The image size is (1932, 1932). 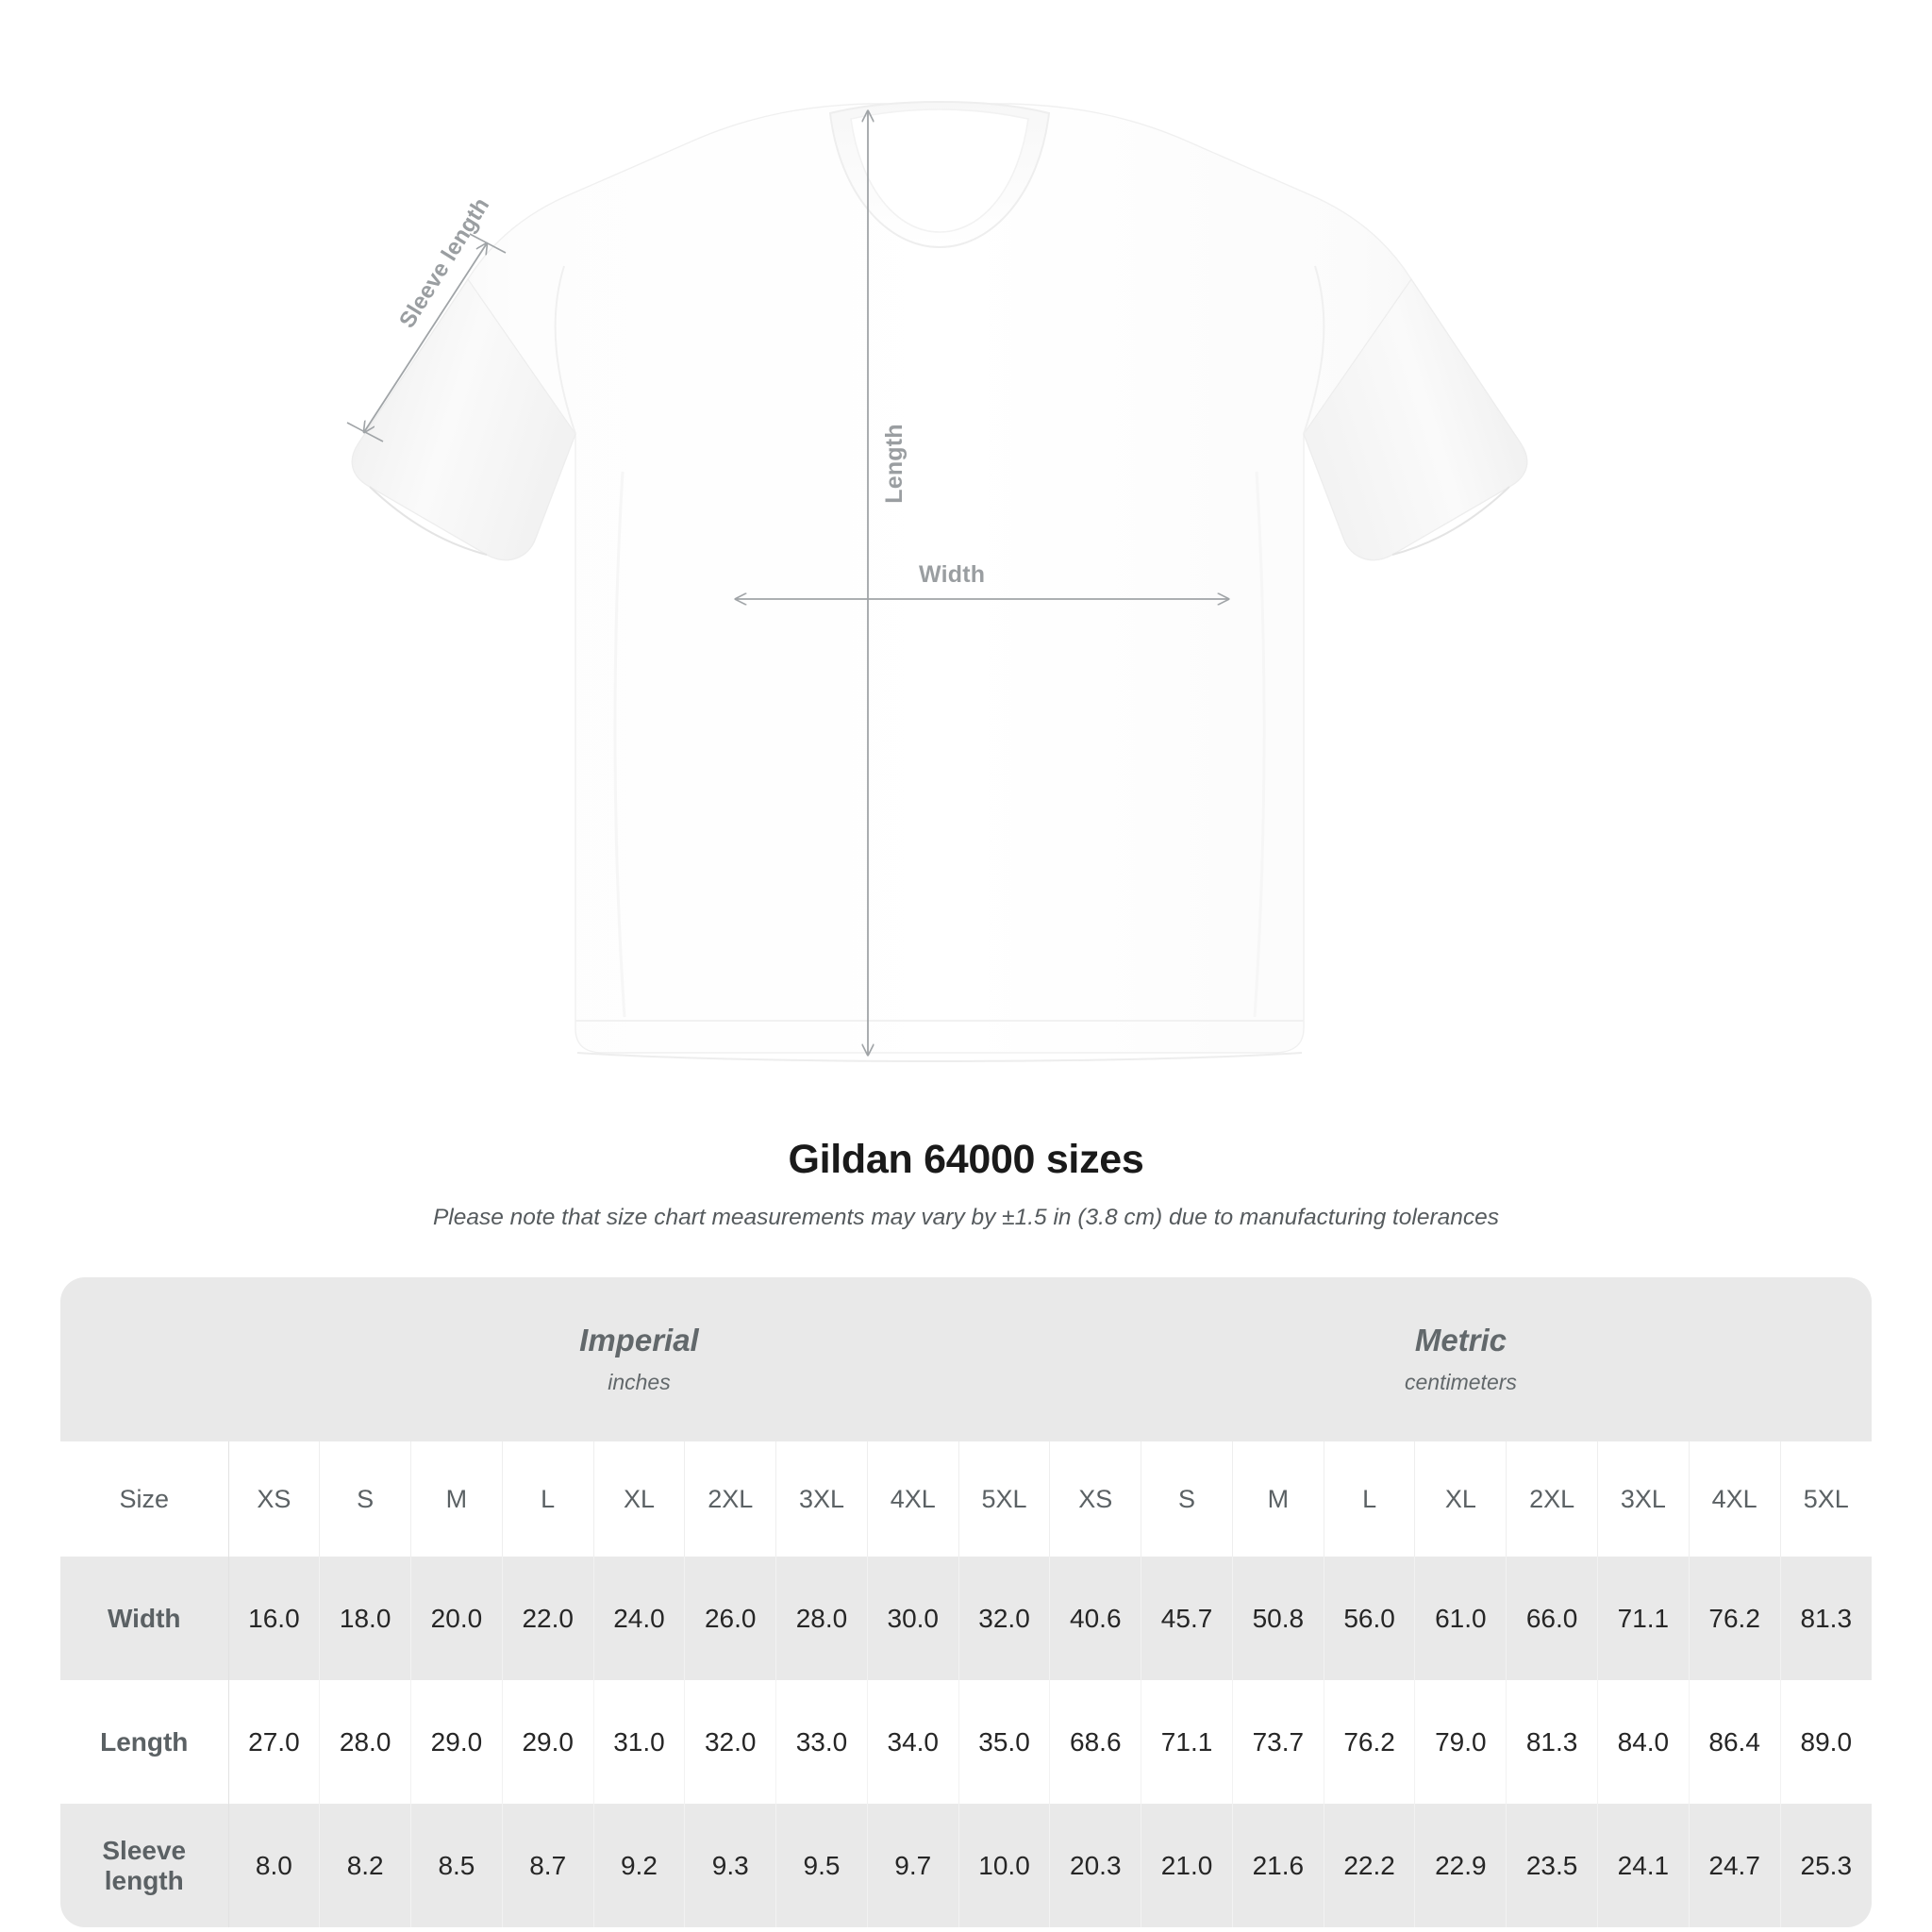 I want to click on cell-sleeve-length-imperial-xl: 9.2, so click(x=639, y=1866).